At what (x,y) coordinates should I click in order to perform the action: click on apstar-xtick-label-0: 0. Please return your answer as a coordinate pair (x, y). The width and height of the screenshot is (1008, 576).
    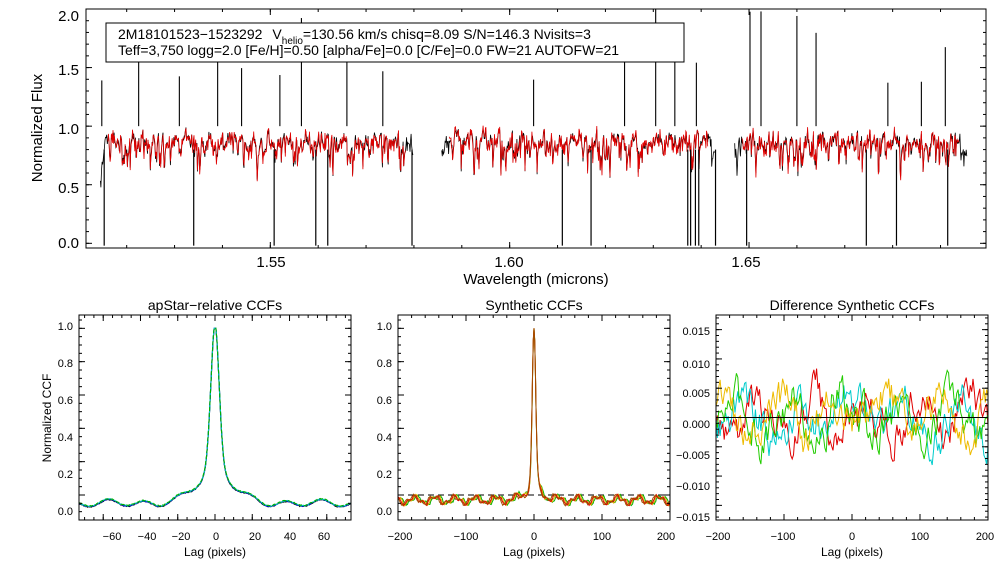
    Looking at the image, I should click on (216, 537).